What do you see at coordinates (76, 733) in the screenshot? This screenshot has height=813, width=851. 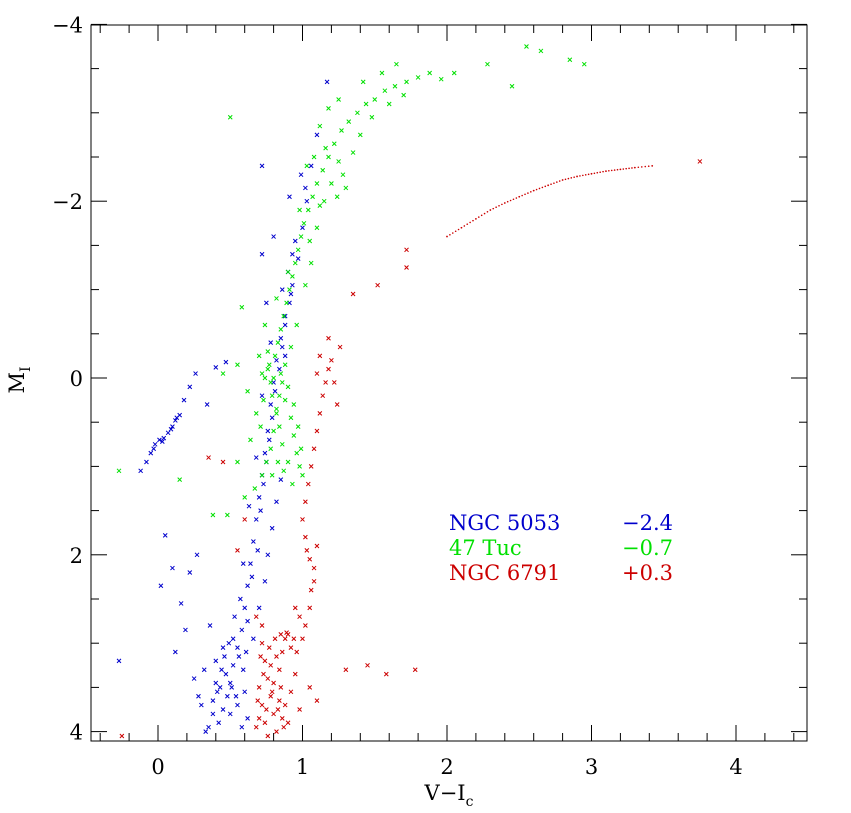 I see `y-tick-label: 4` at bounding box center [76, 733].